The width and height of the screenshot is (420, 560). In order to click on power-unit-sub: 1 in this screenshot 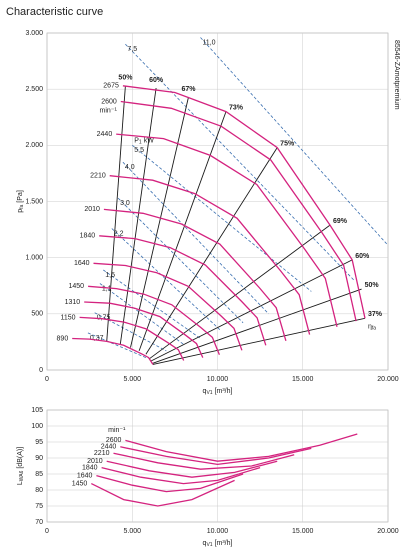, I will do `click(140, 143)`.